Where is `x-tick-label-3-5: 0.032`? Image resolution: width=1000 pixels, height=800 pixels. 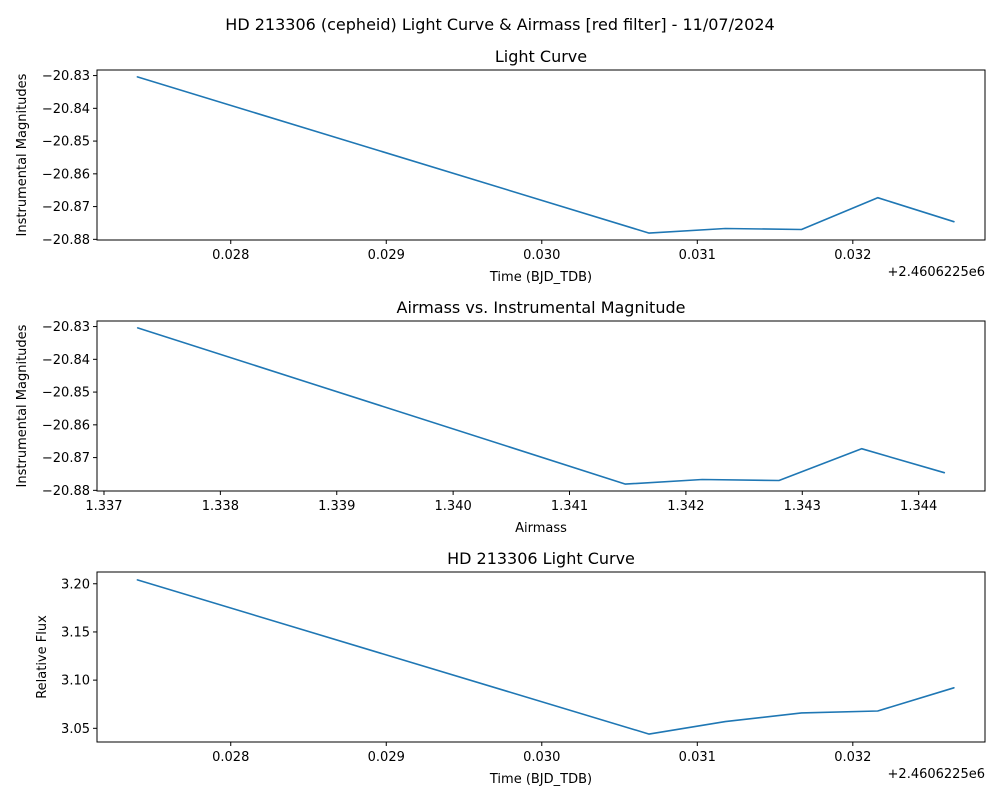
x-tick-label-3-5: 0.032 is located at coordinates (852, 757).